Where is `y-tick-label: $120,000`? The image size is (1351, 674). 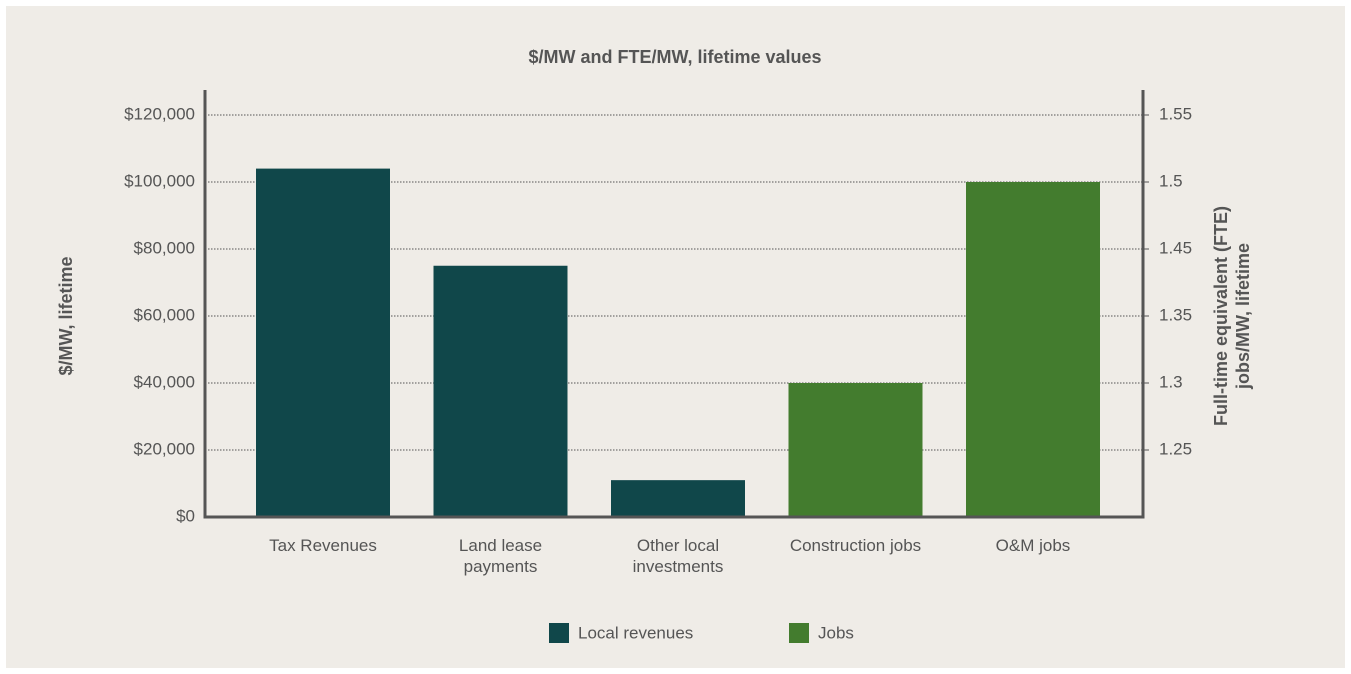
y-tick-label: $120,000 is located at coordinates (159, 113).